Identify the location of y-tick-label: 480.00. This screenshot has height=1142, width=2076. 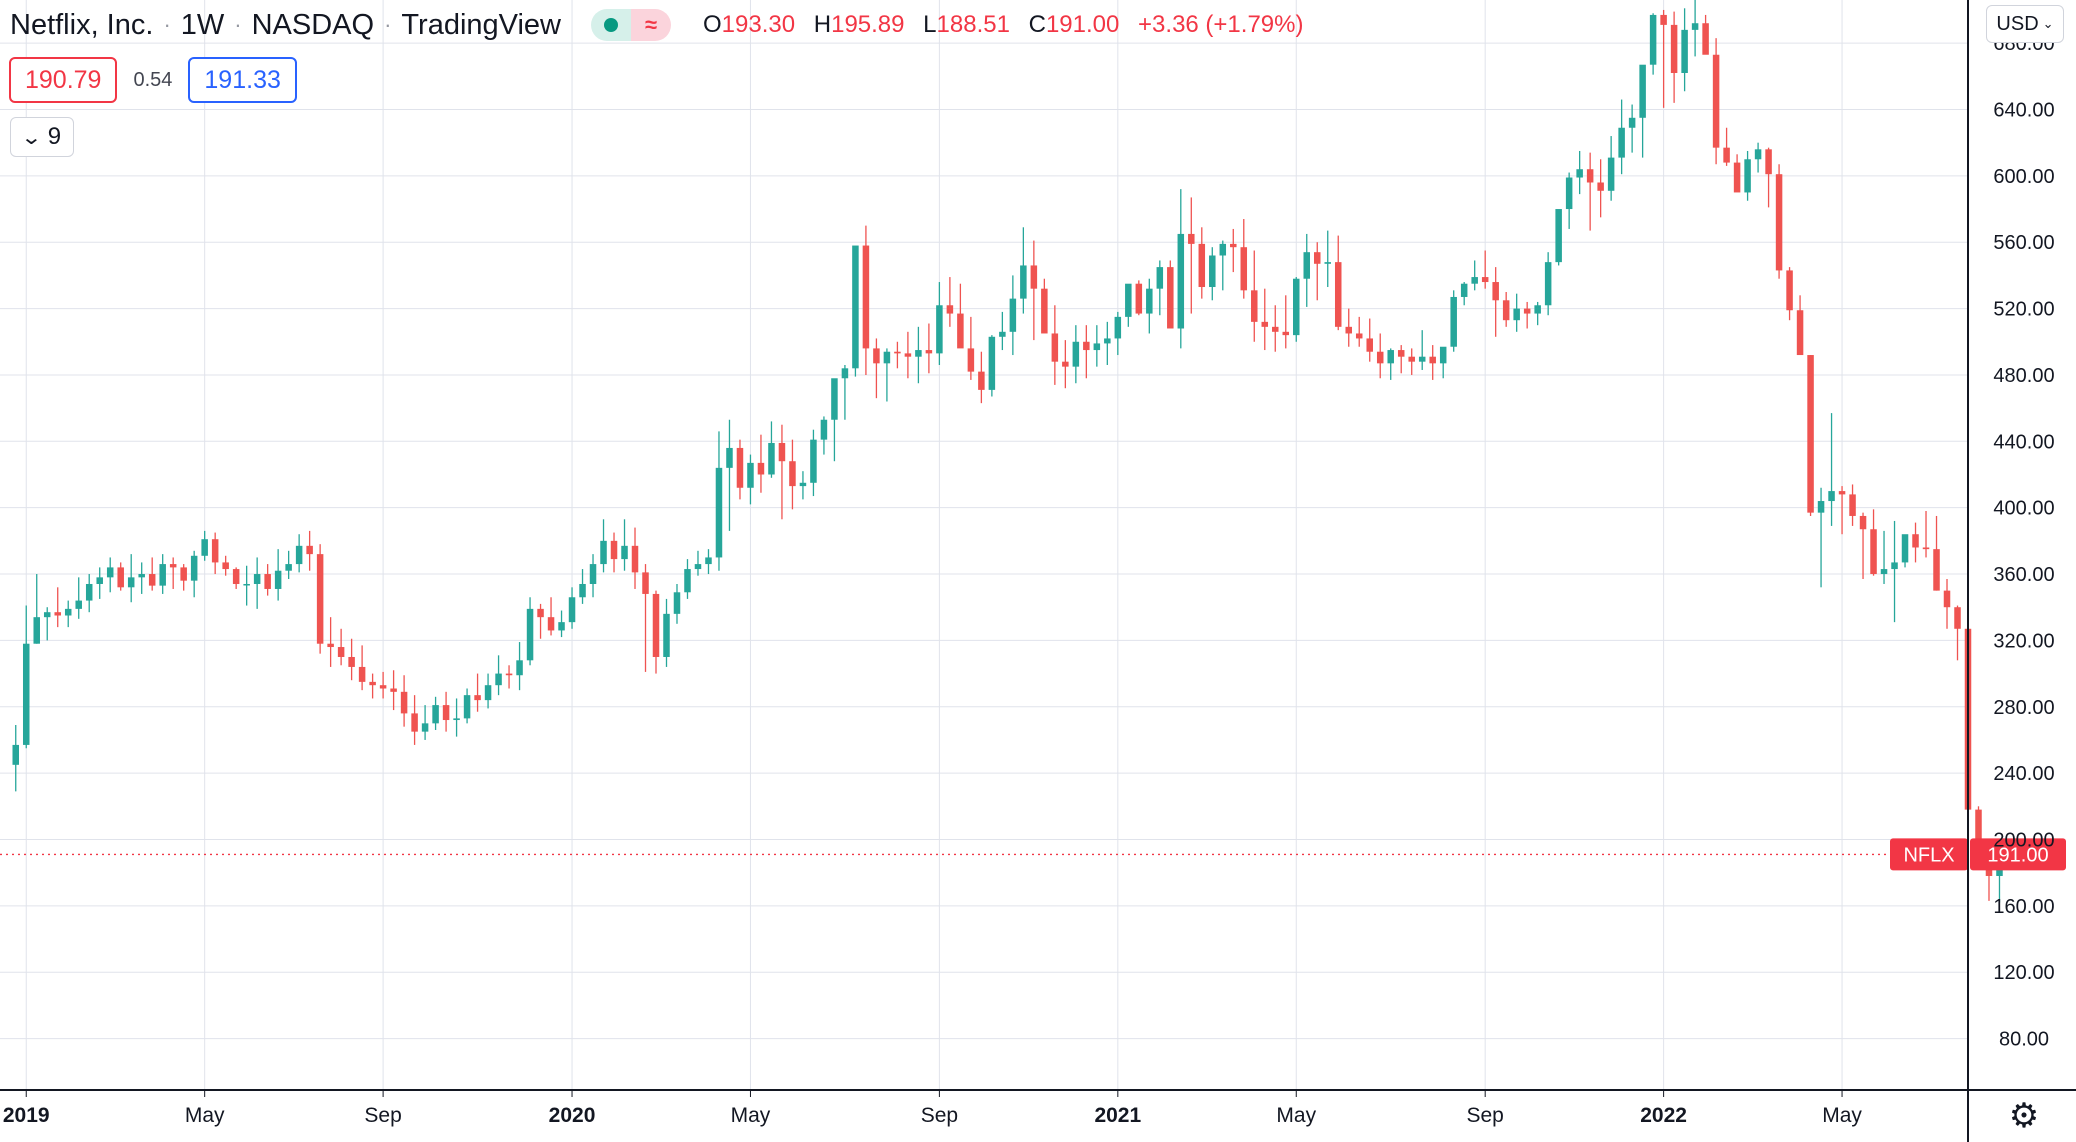
(2023, 376).